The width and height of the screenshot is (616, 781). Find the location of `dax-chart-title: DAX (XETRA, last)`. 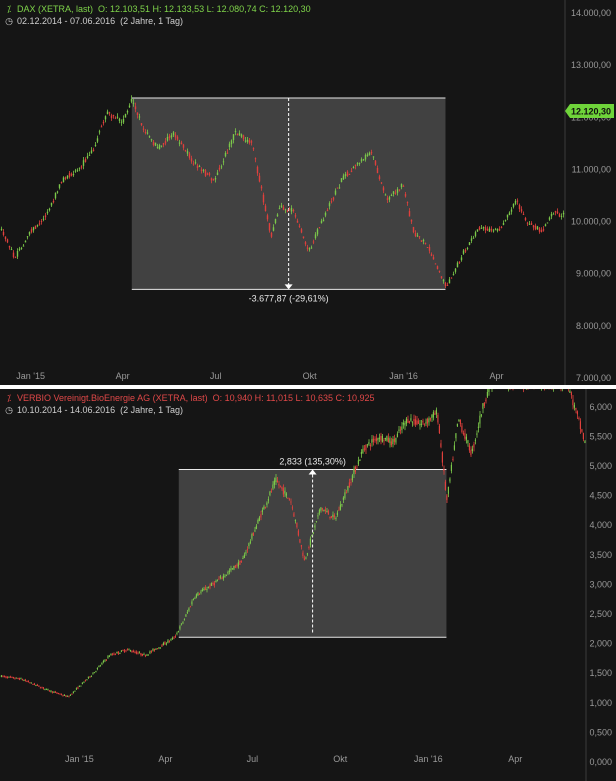

dax-chart-title: DAX (XETRA, last) is located at coordinates (55, 9).